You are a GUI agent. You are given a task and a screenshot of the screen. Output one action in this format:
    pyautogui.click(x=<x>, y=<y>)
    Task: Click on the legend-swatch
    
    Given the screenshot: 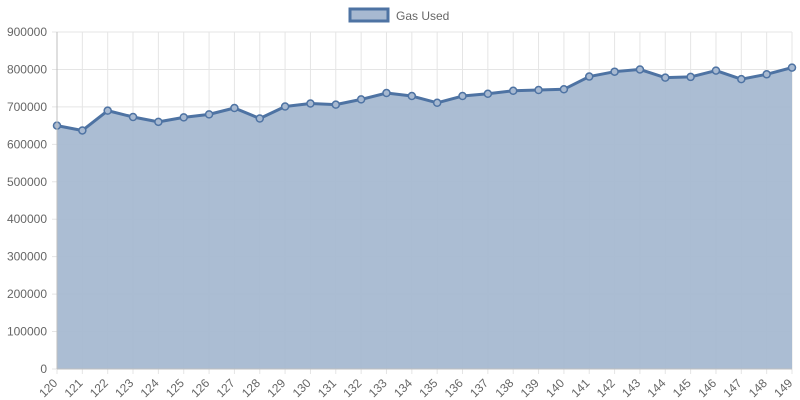 What is the action you would take?
    pyautogui.click(x=369, y=15)
    